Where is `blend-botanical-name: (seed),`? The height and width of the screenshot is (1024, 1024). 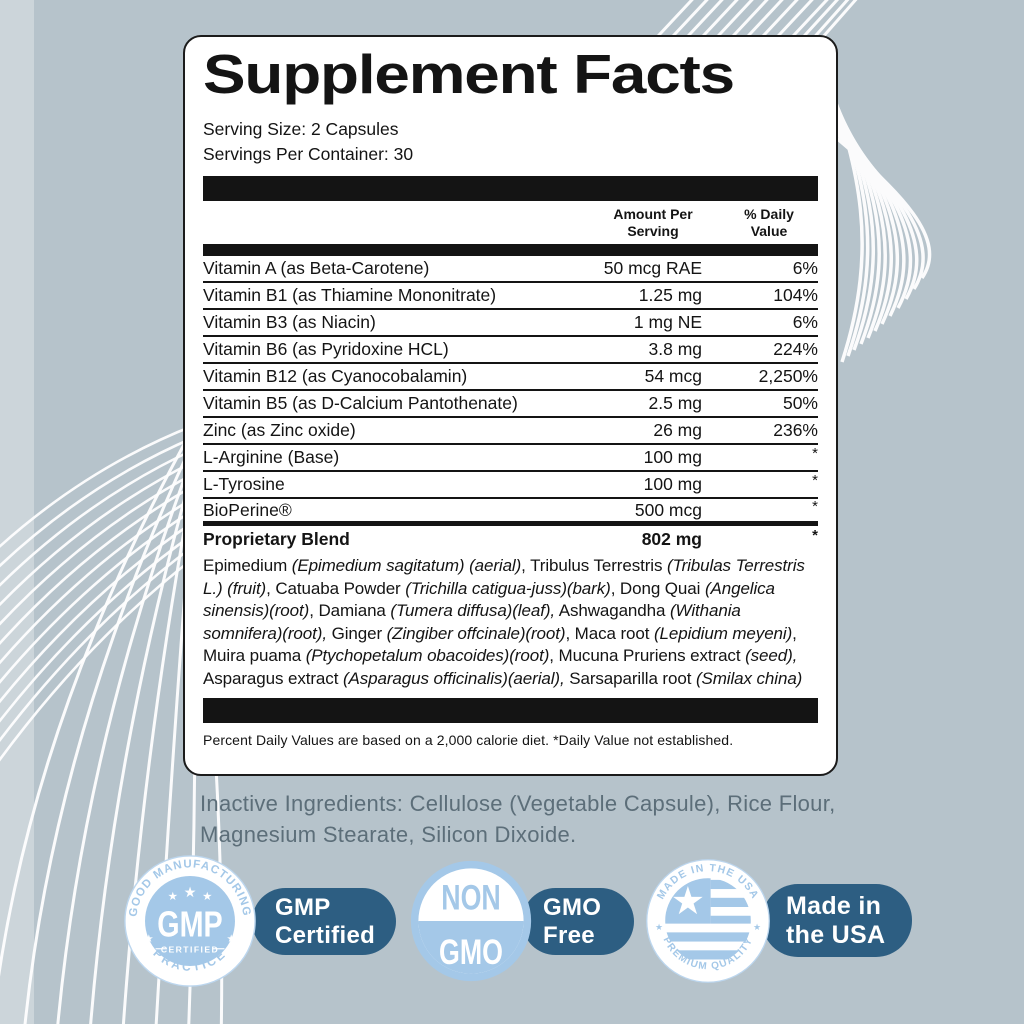 blend-botanical-name: (seed), is located at coordinates (771, 655).